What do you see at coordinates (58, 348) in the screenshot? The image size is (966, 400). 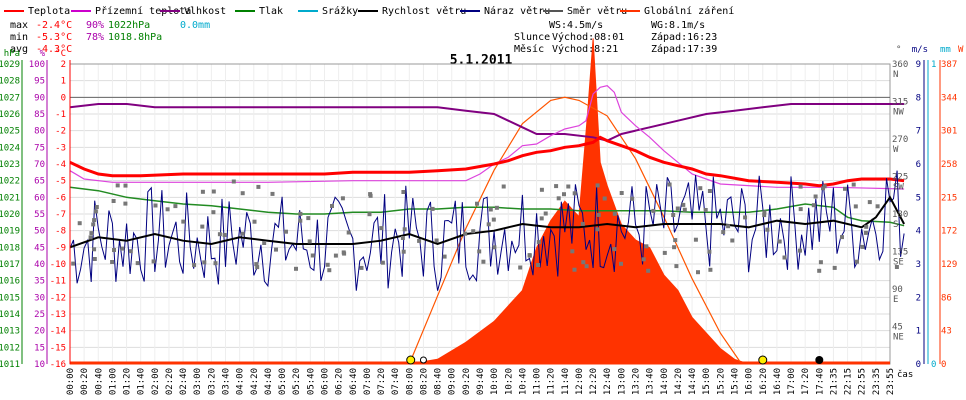 I see `y-tick-label: -15` at bounding box center [58, 348].